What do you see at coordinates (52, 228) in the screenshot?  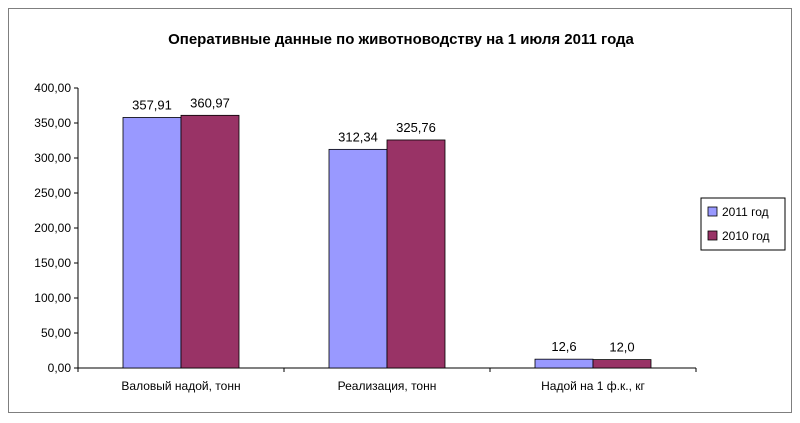 I see `y-tick-label: 200,00` at bounding box center [52, 228].